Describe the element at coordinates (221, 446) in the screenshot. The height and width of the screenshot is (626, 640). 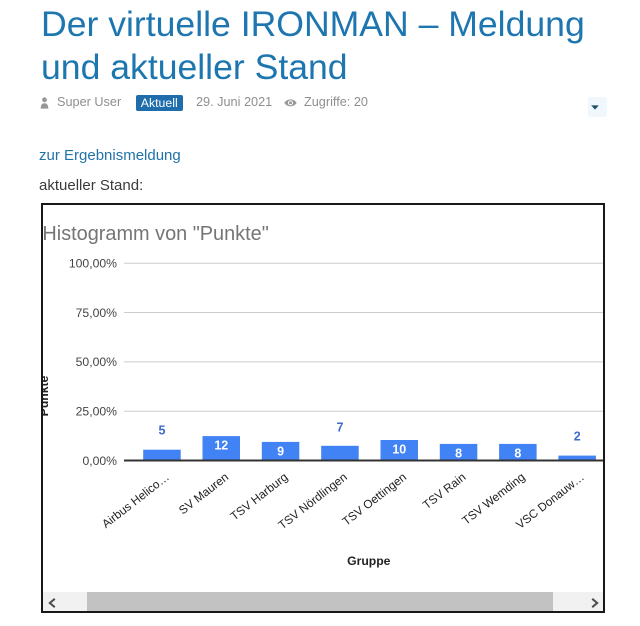
I see `svg-text: 12` at that location.